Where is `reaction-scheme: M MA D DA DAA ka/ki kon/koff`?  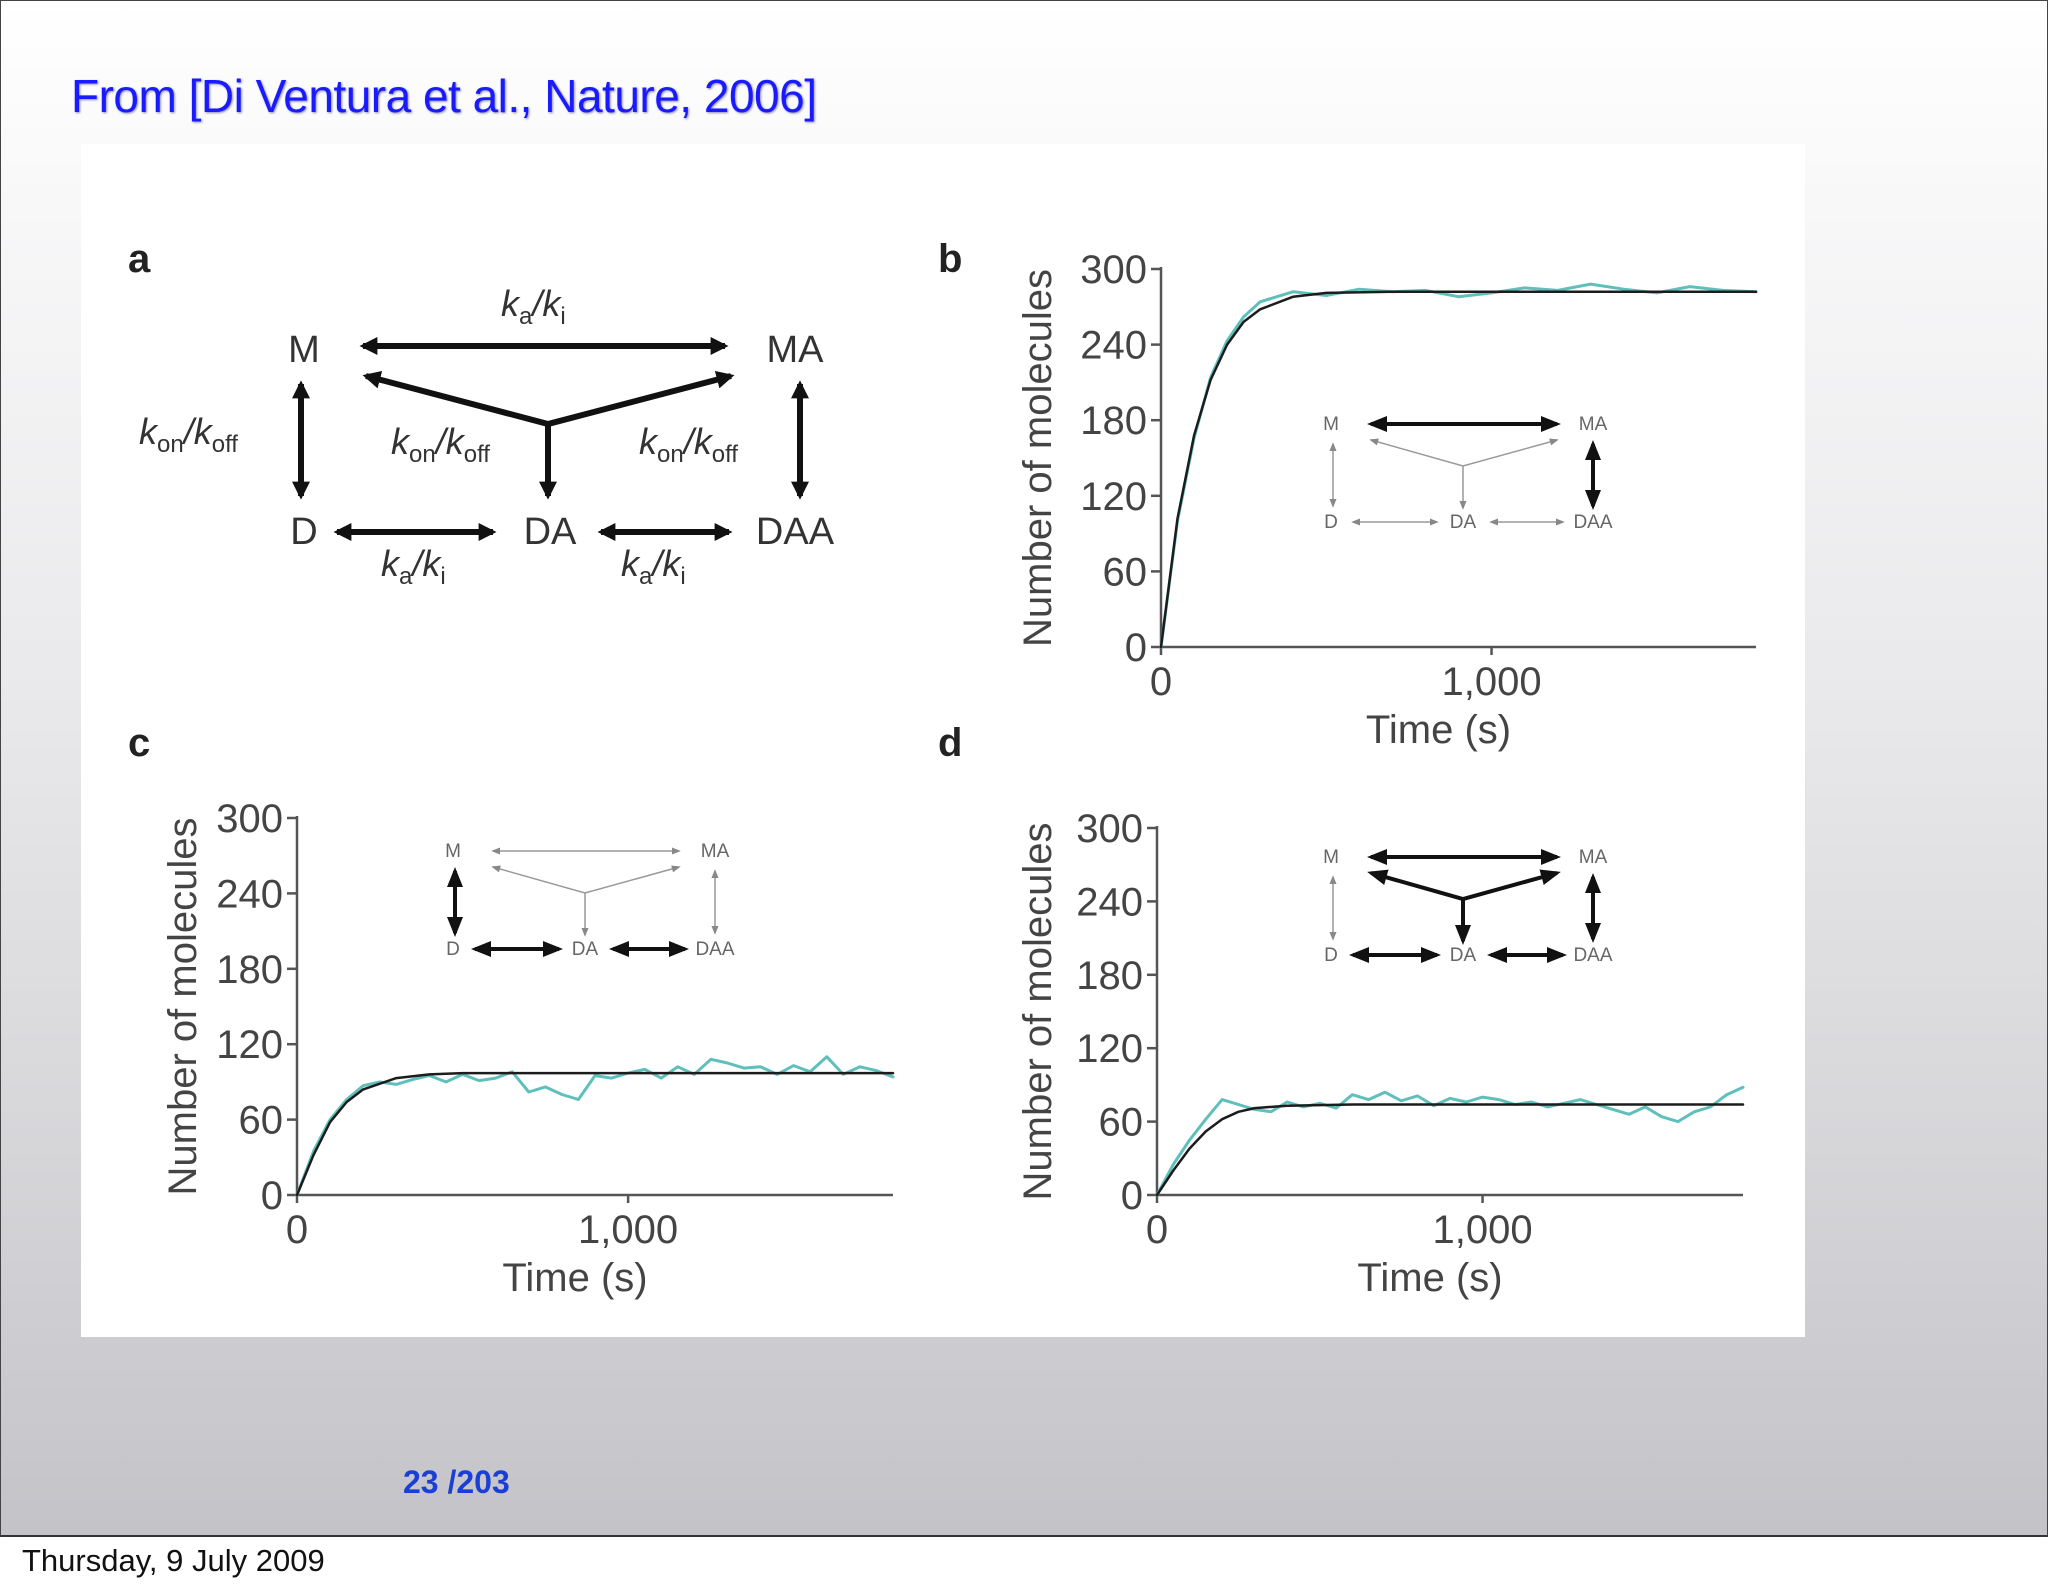
reaction-scheme: M MA D DA DAA ka/ki kon/koff is located at coordinates (487, 436).